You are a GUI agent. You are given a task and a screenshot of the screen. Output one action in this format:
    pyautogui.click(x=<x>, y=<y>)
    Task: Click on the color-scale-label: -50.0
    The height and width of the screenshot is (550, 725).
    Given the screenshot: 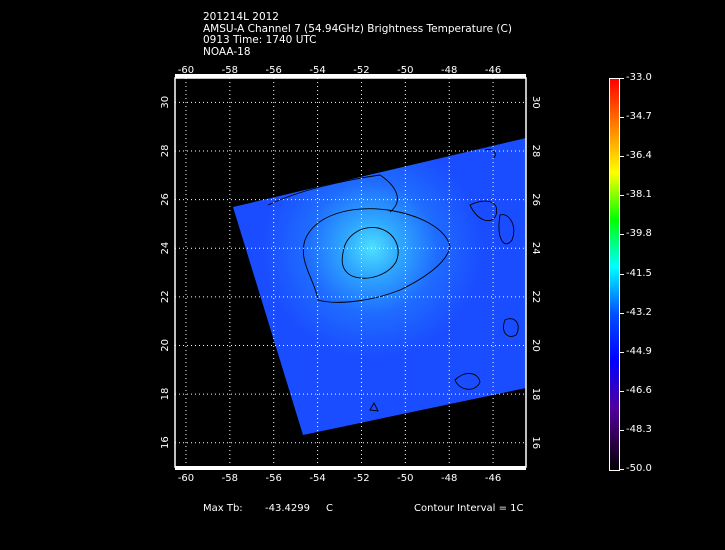 What is the action you would take?
    pyautogui.click(x=639, y=468)
    